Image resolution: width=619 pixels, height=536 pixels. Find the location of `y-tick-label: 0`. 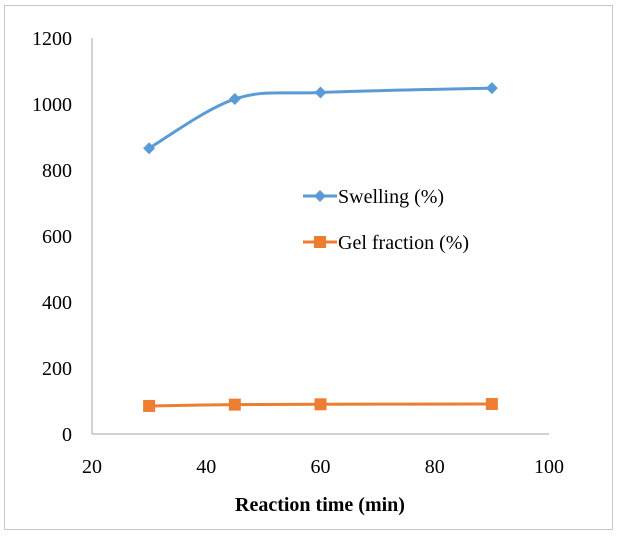

y-tick-label: 0 is located at coordinates (67, 435).